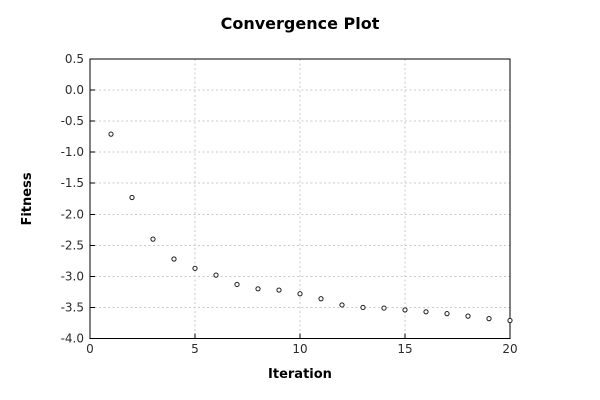  Describe the element at coordinates (72, 245) in the screenshot. I see `y-tick-label: -2.5` at that location.